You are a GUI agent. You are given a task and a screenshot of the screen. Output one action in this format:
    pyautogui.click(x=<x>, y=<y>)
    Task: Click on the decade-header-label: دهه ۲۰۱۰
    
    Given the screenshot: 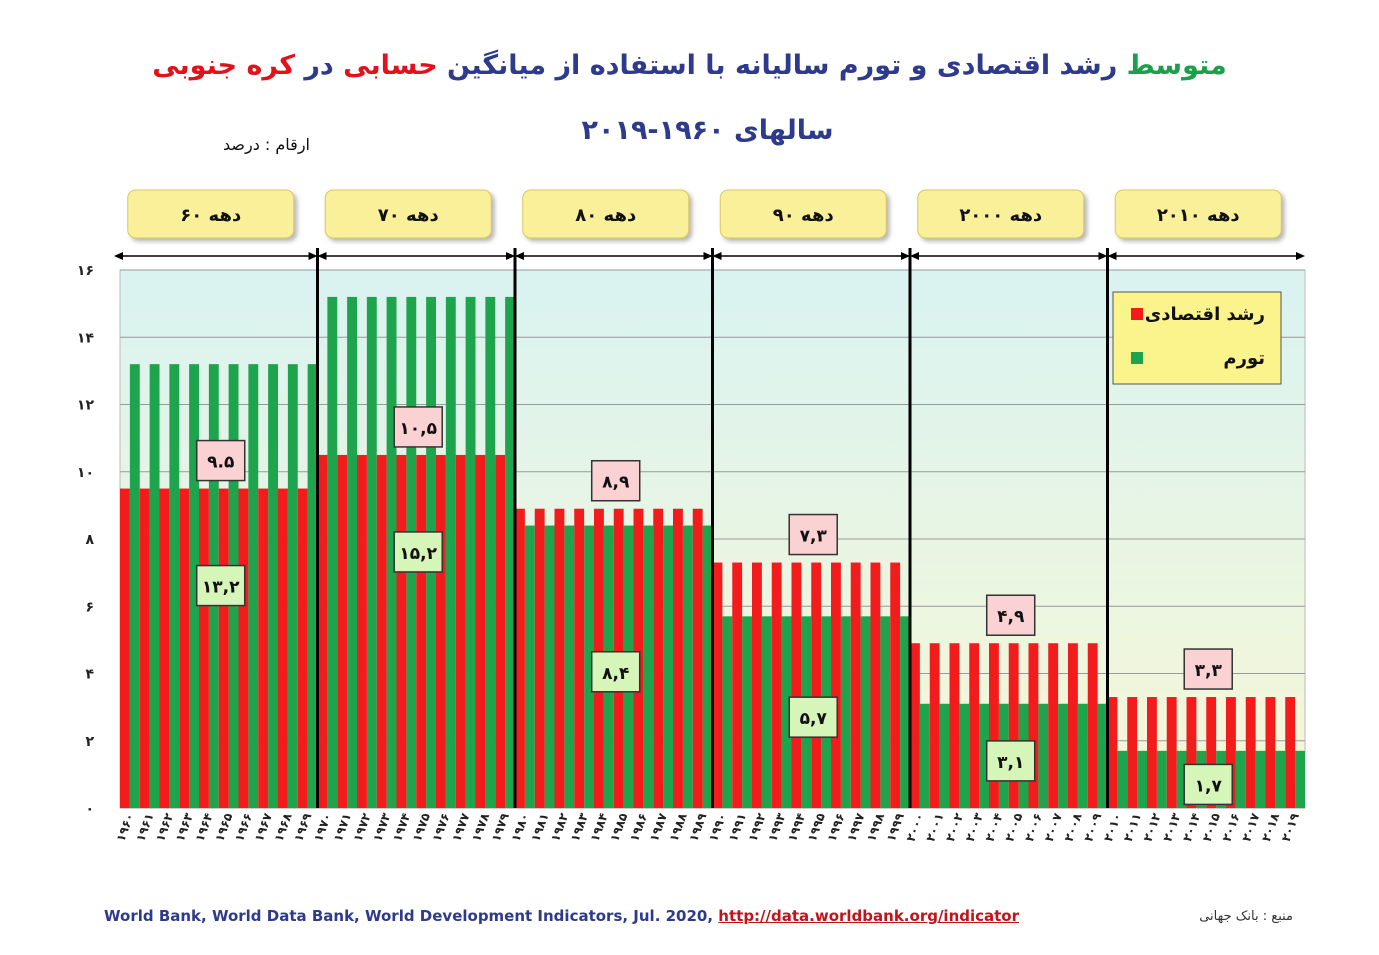 What is the action you would take?
    pyautogui.click(x=1198, y=215)
    